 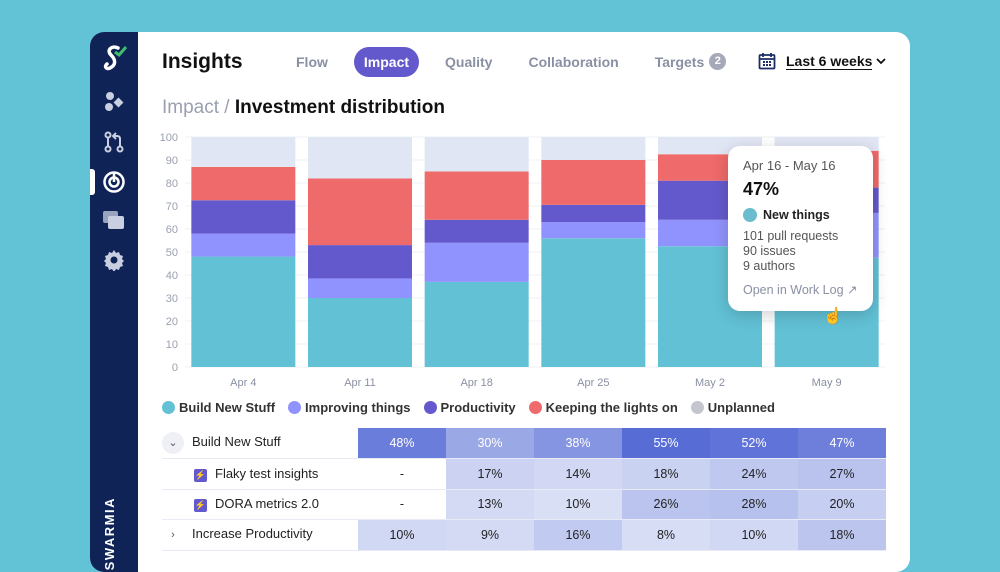 I want to click on sidebar: SWARMIA, so click(x=114, y=302).